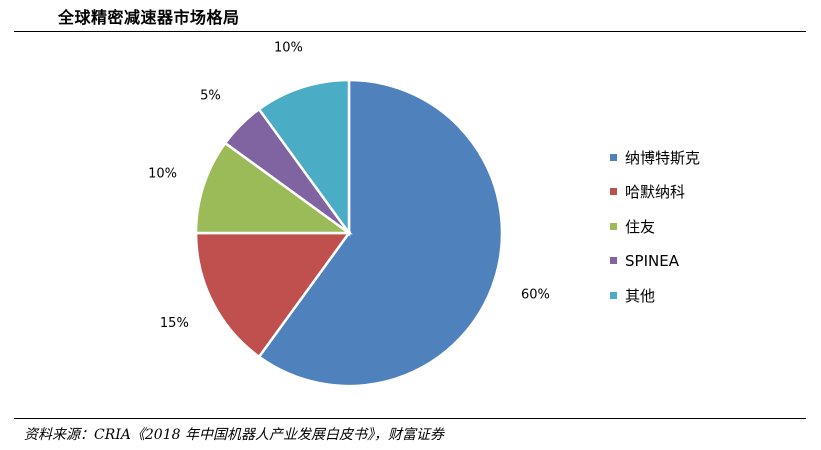 The width and height of the screenshot is (821, 450). I want to click on source-note: 资料来源：CRIA《2018 年中国机器人产业发展白皮书》，财富证券, so click(234, 435).